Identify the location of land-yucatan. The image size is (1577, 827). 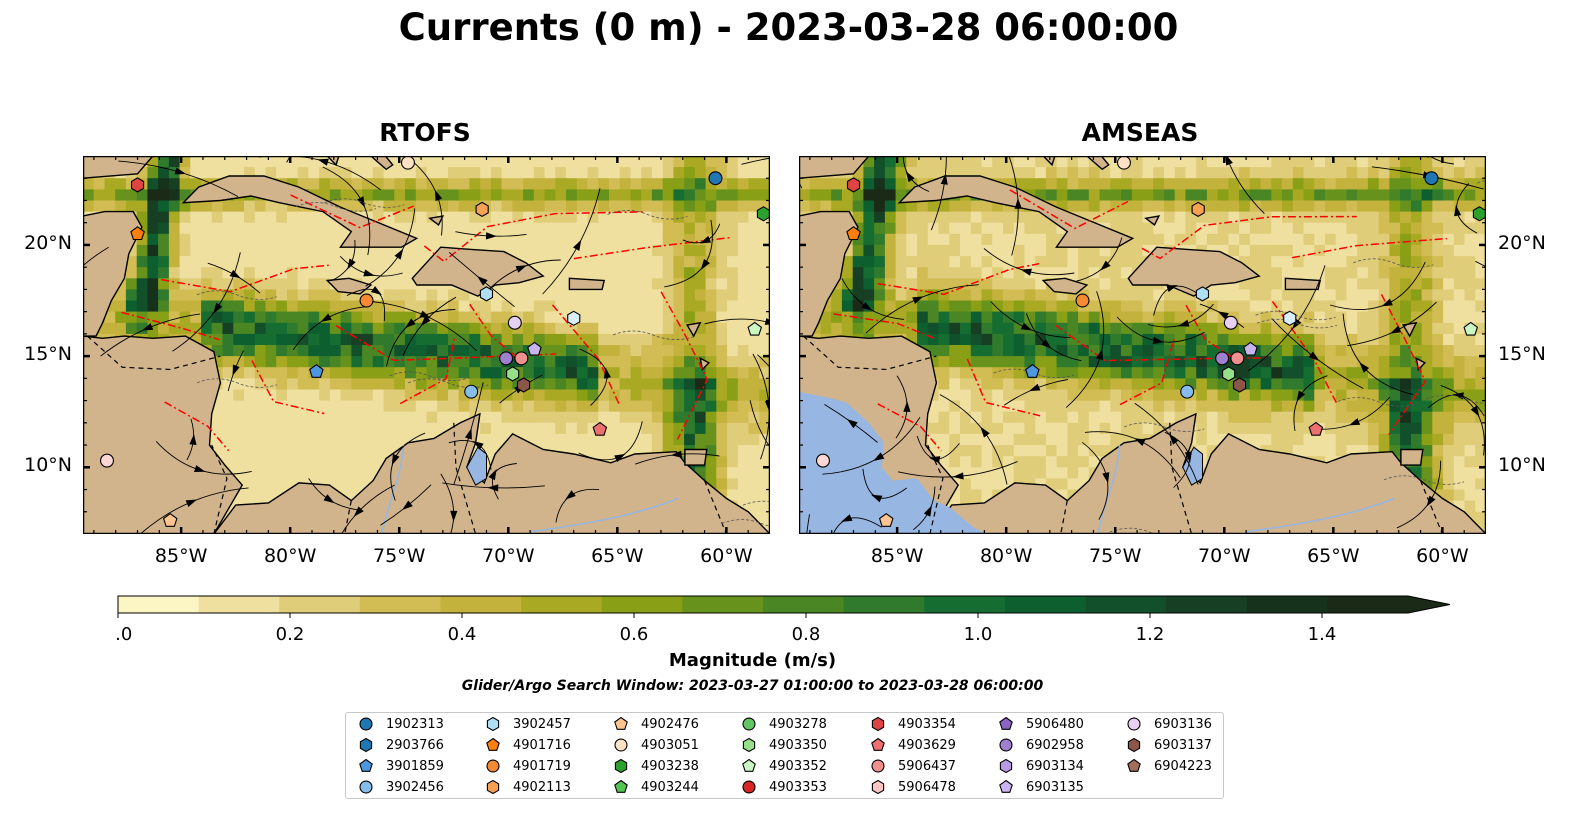
(113, 273).